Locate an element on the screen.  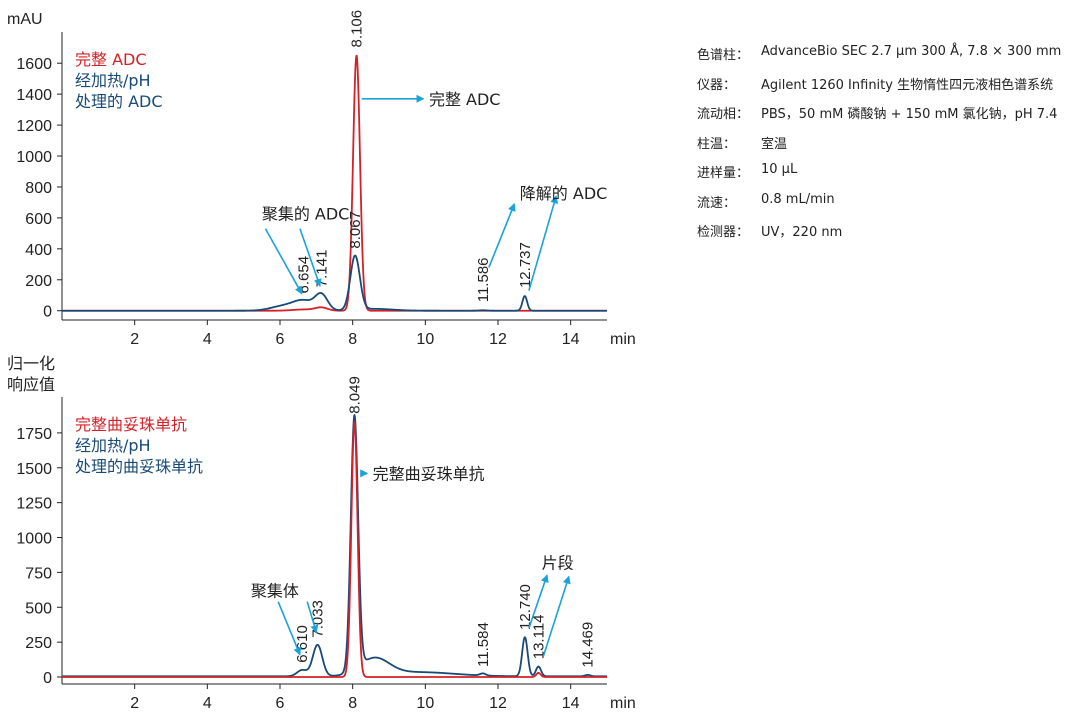
y-axis-label: mAU is located at coordinates (25, 19).